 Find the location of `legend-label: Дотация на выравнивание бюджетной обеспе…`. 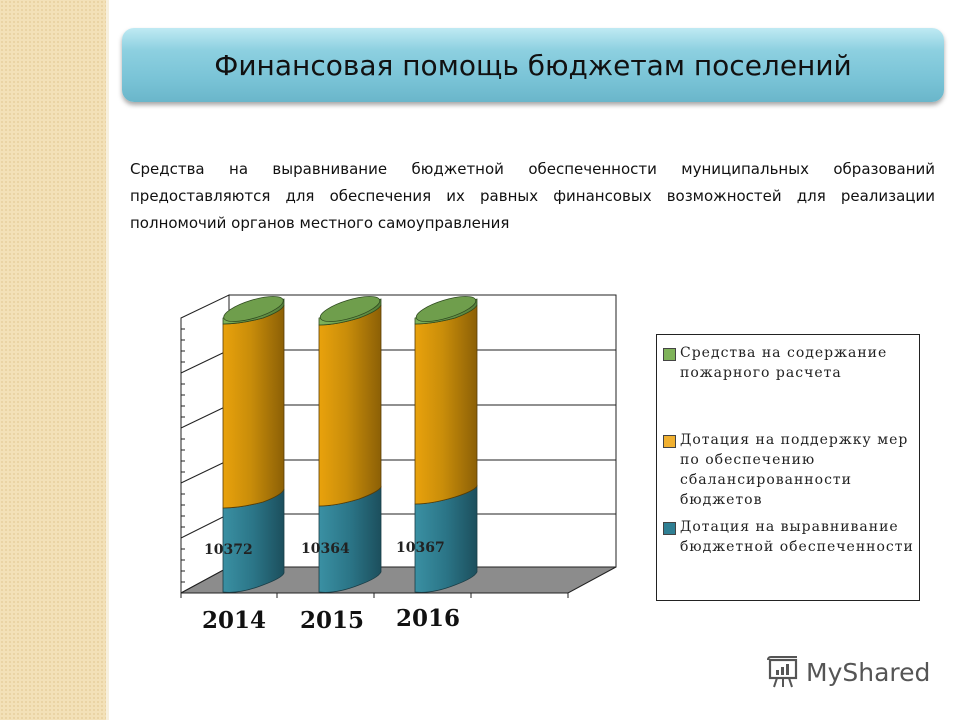

legend-label: Дотация на выравнивание бюджетной обеспе… is located at coordinates (797, 537).